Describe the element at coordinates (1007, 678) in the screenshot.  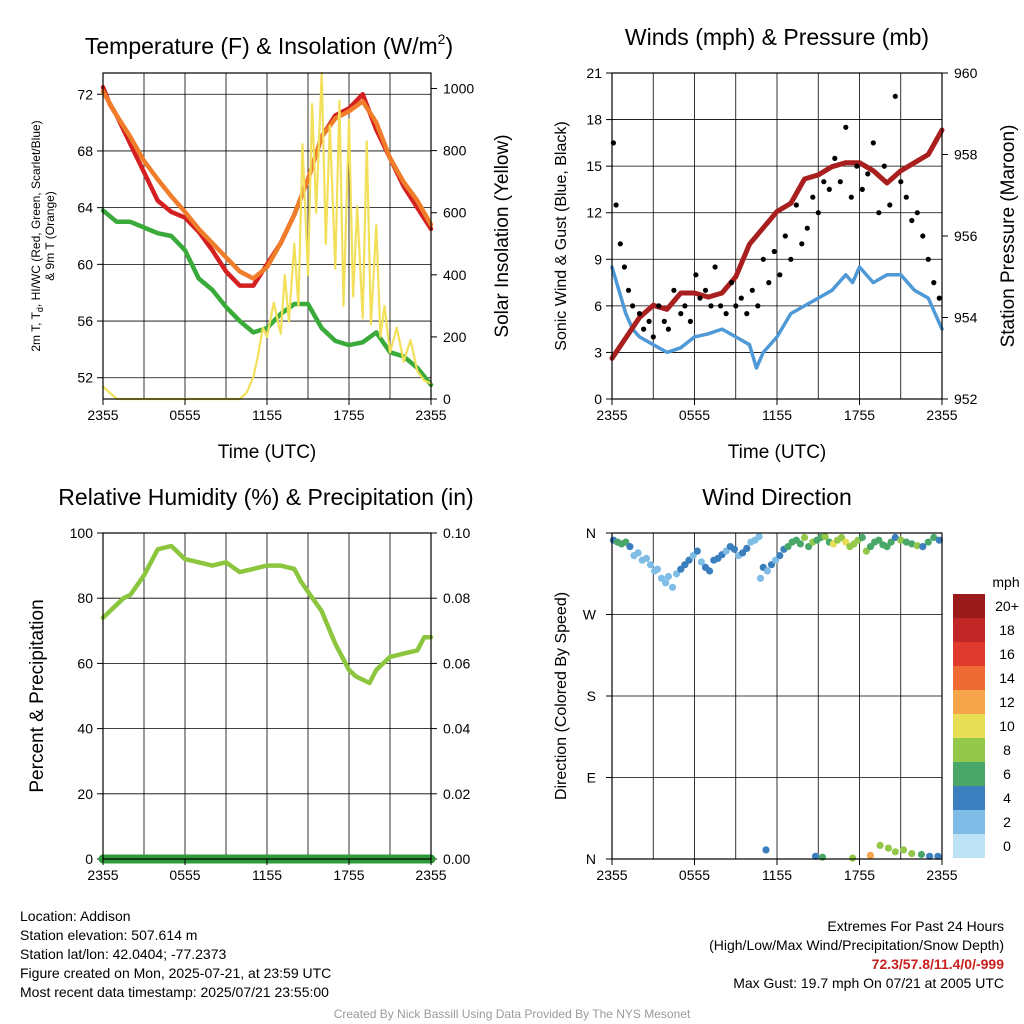
I see `legend-label: 14` at that location.